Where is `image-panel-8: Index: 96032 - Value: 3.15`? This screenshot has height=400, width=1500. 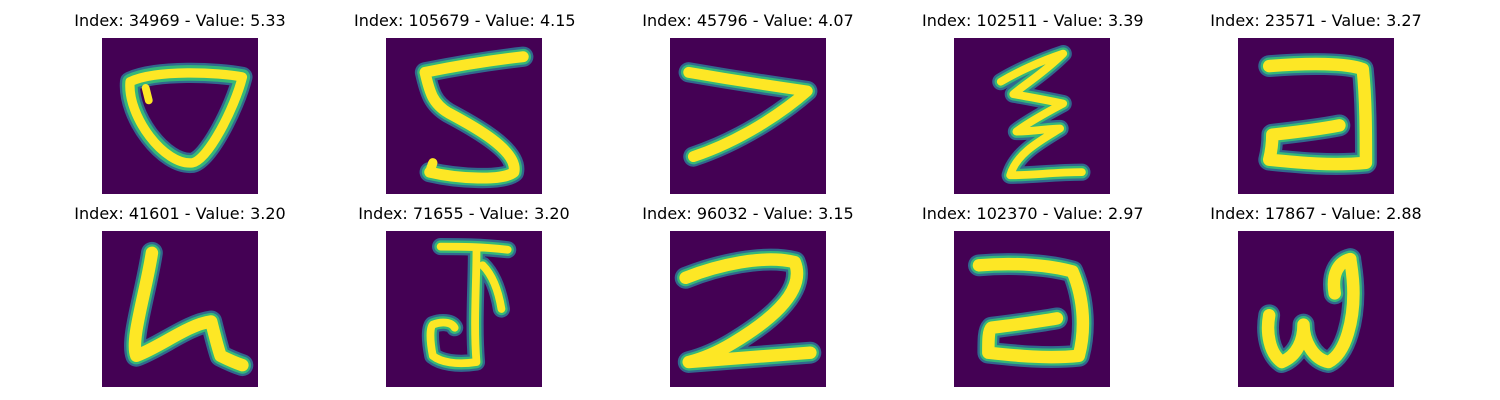 image-panel-8: Index: 96032 - Value: 3.15 is located at coordinates (748, 294).